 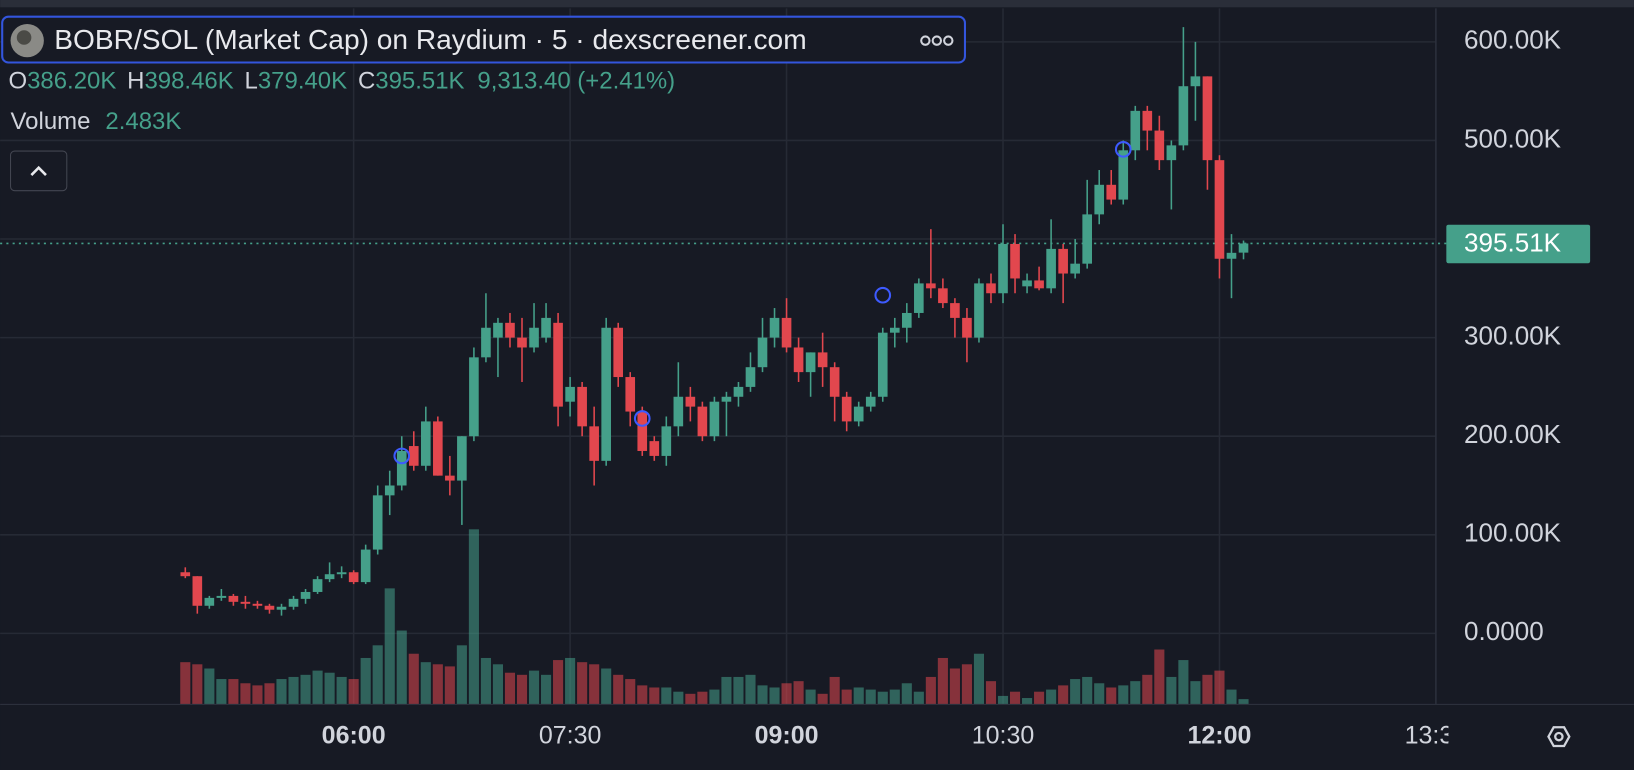 What do you see at coordinates (366, 81) in the screenshot?
I see `close-label: C` at bounding box center [366, 81].